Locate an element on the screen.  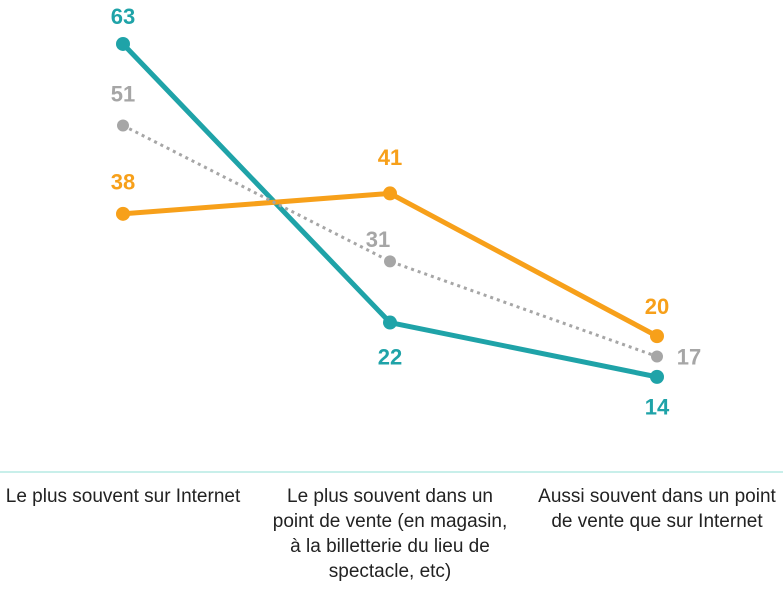
data-label: 22 is located at coordinates (390, 356).